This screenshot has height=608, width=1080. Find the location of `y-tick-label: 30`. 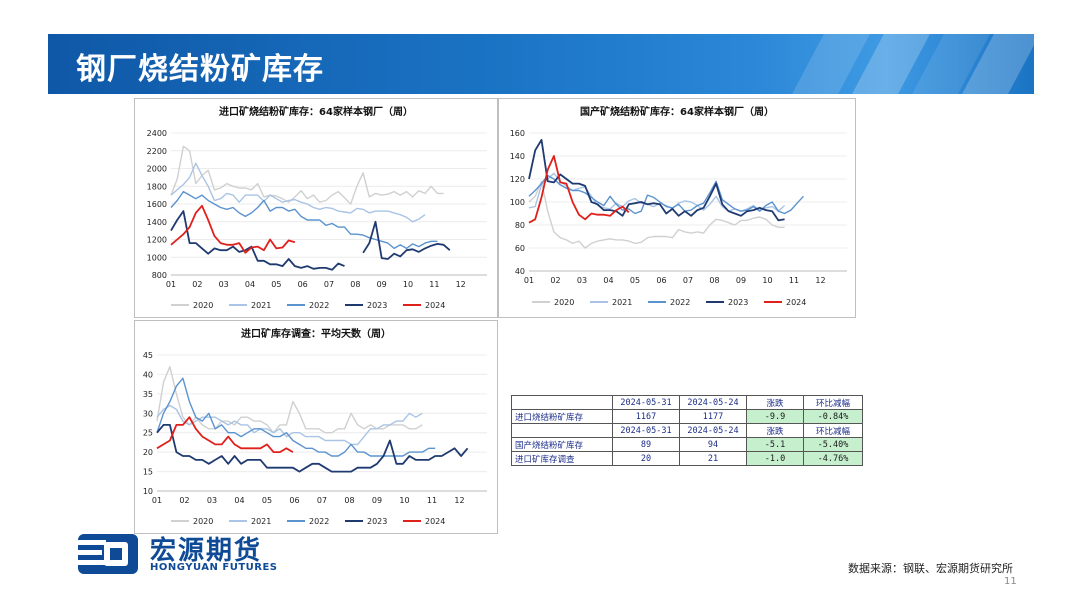

y-tick-label: 30 is located at coordinates (148, 413).